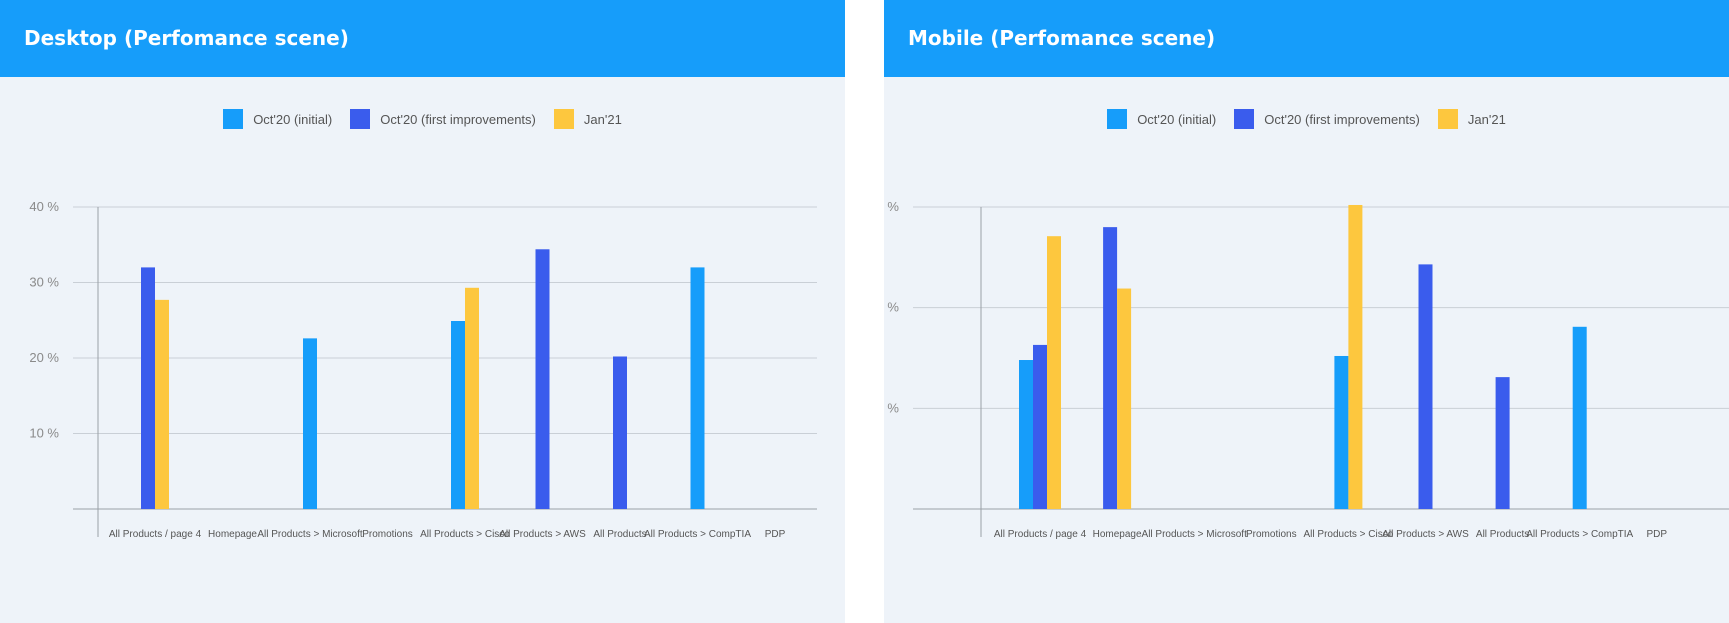 The width and height of the screenshot is (1729, 623). What do you see at coordinates (1306, 38) in the screenshot?
I see `panel-header: Mobile (Perfomance scene)` at bounding box center [1306, 38].